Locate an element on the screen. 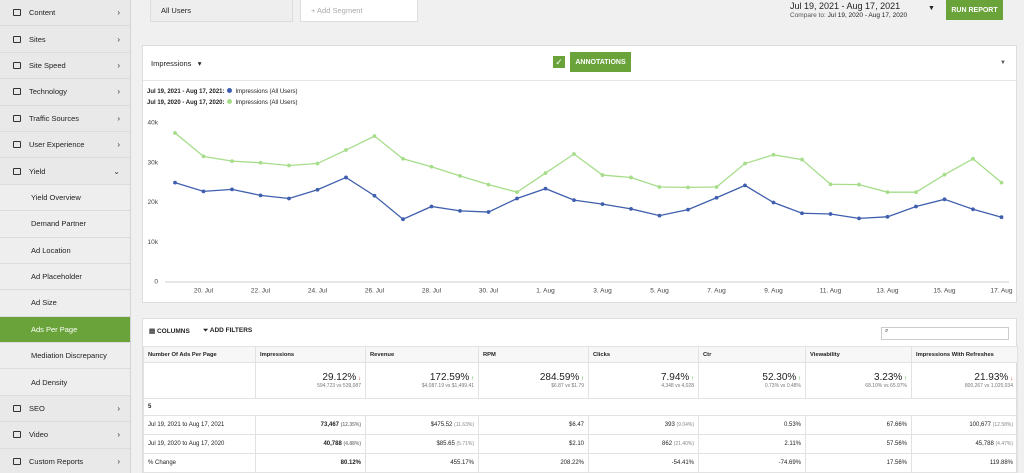  arrow: ↓ is located at coordinates (1010, 379).